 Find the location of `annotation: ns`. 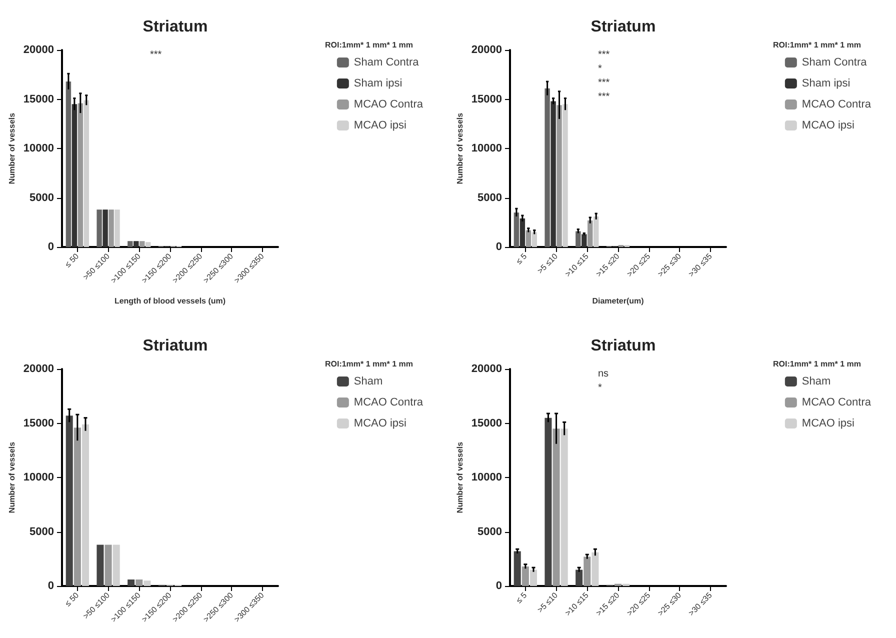

annotation: ns is located at coordinates (603, 374).